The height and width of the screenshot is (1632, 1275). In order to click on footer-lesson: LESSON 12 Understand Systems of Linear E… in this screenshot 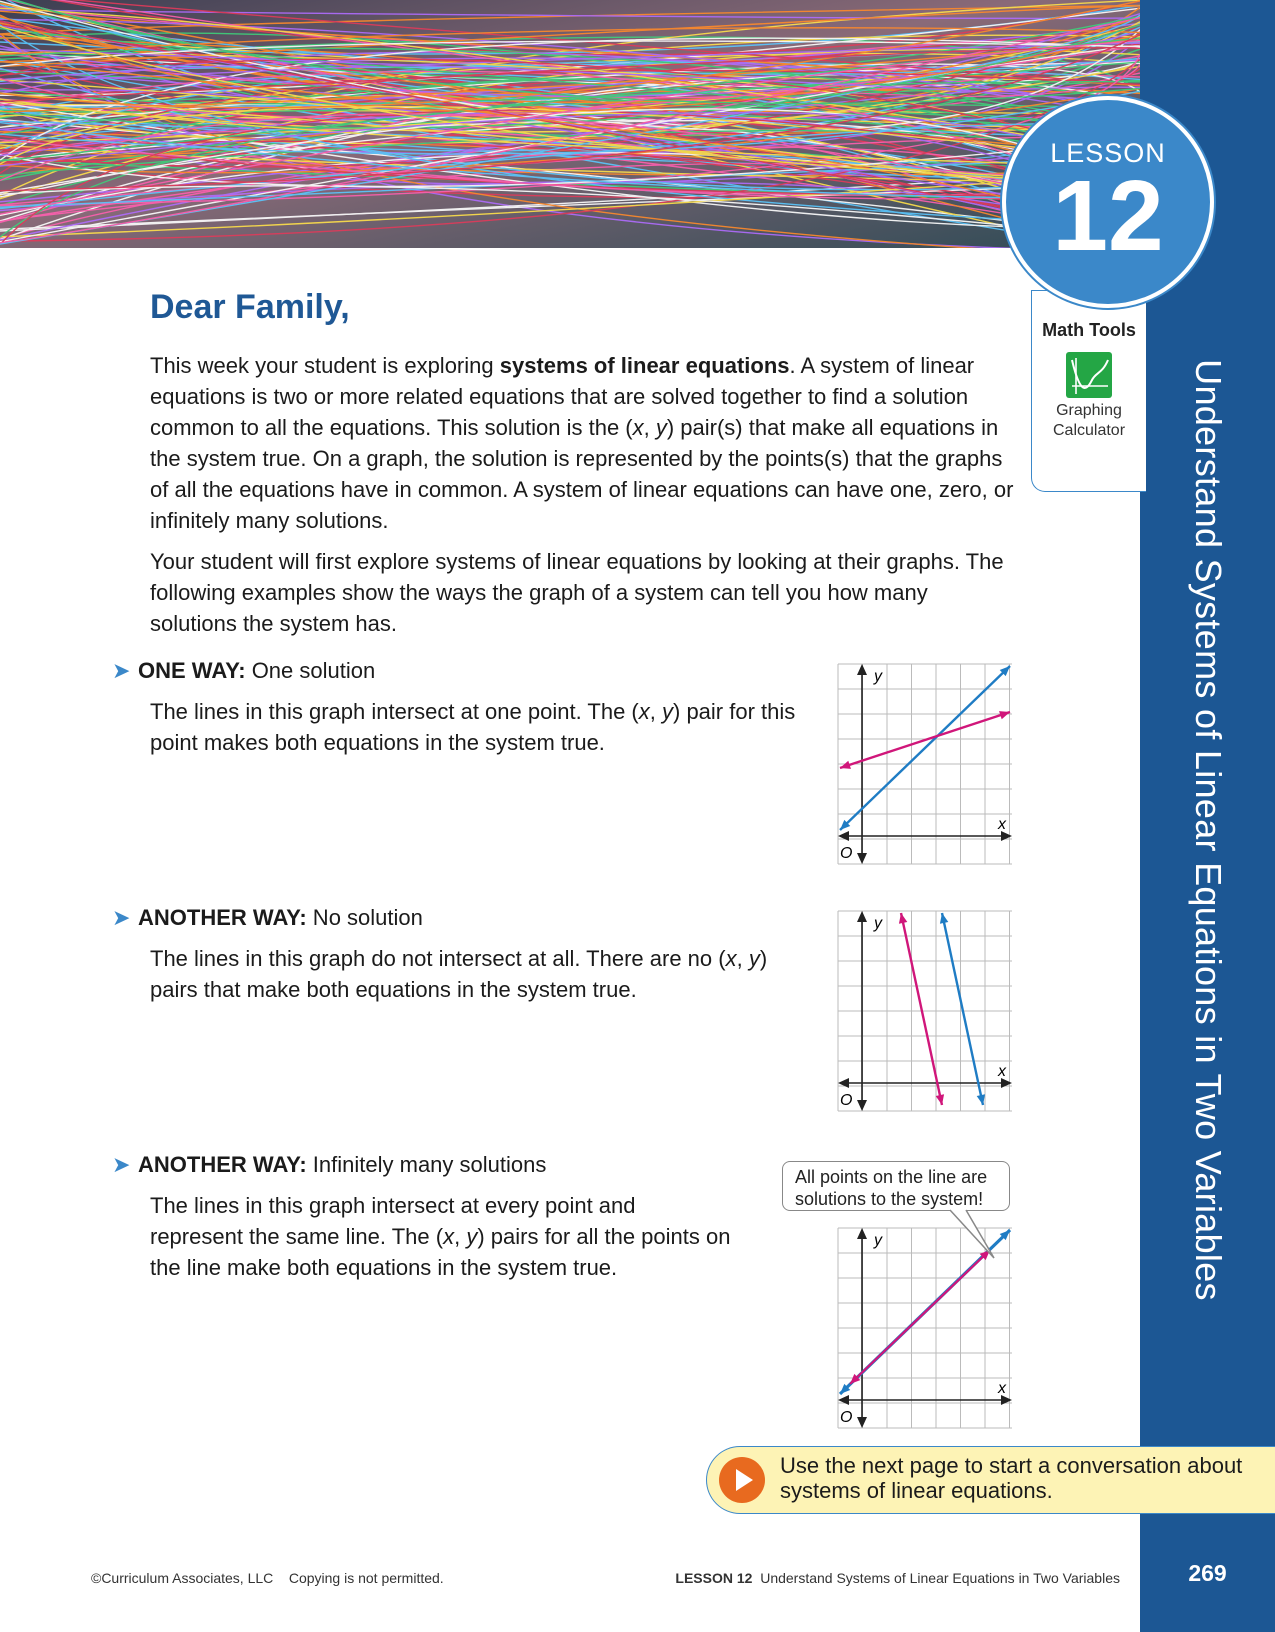, I will do `click(897, 1578)`.